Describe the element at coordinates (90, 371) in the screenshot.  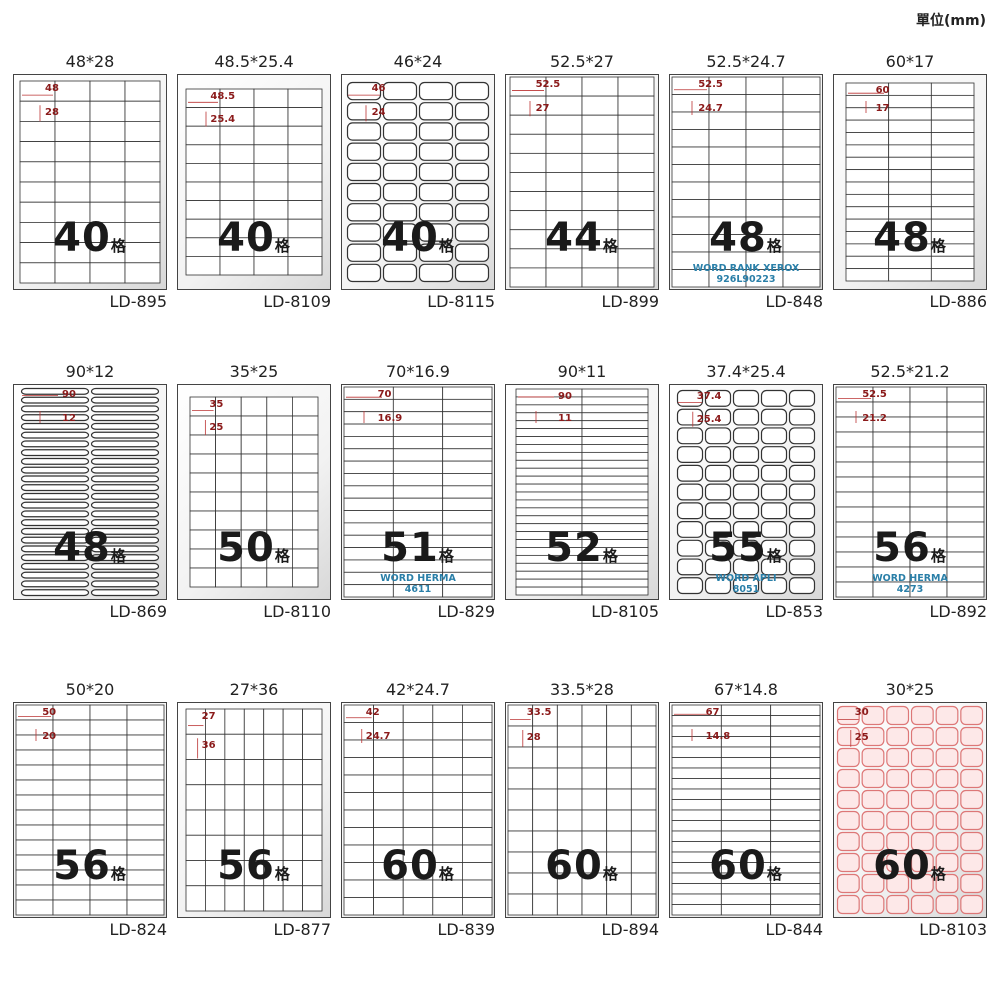
I see `label-size: 90*12` at that location.